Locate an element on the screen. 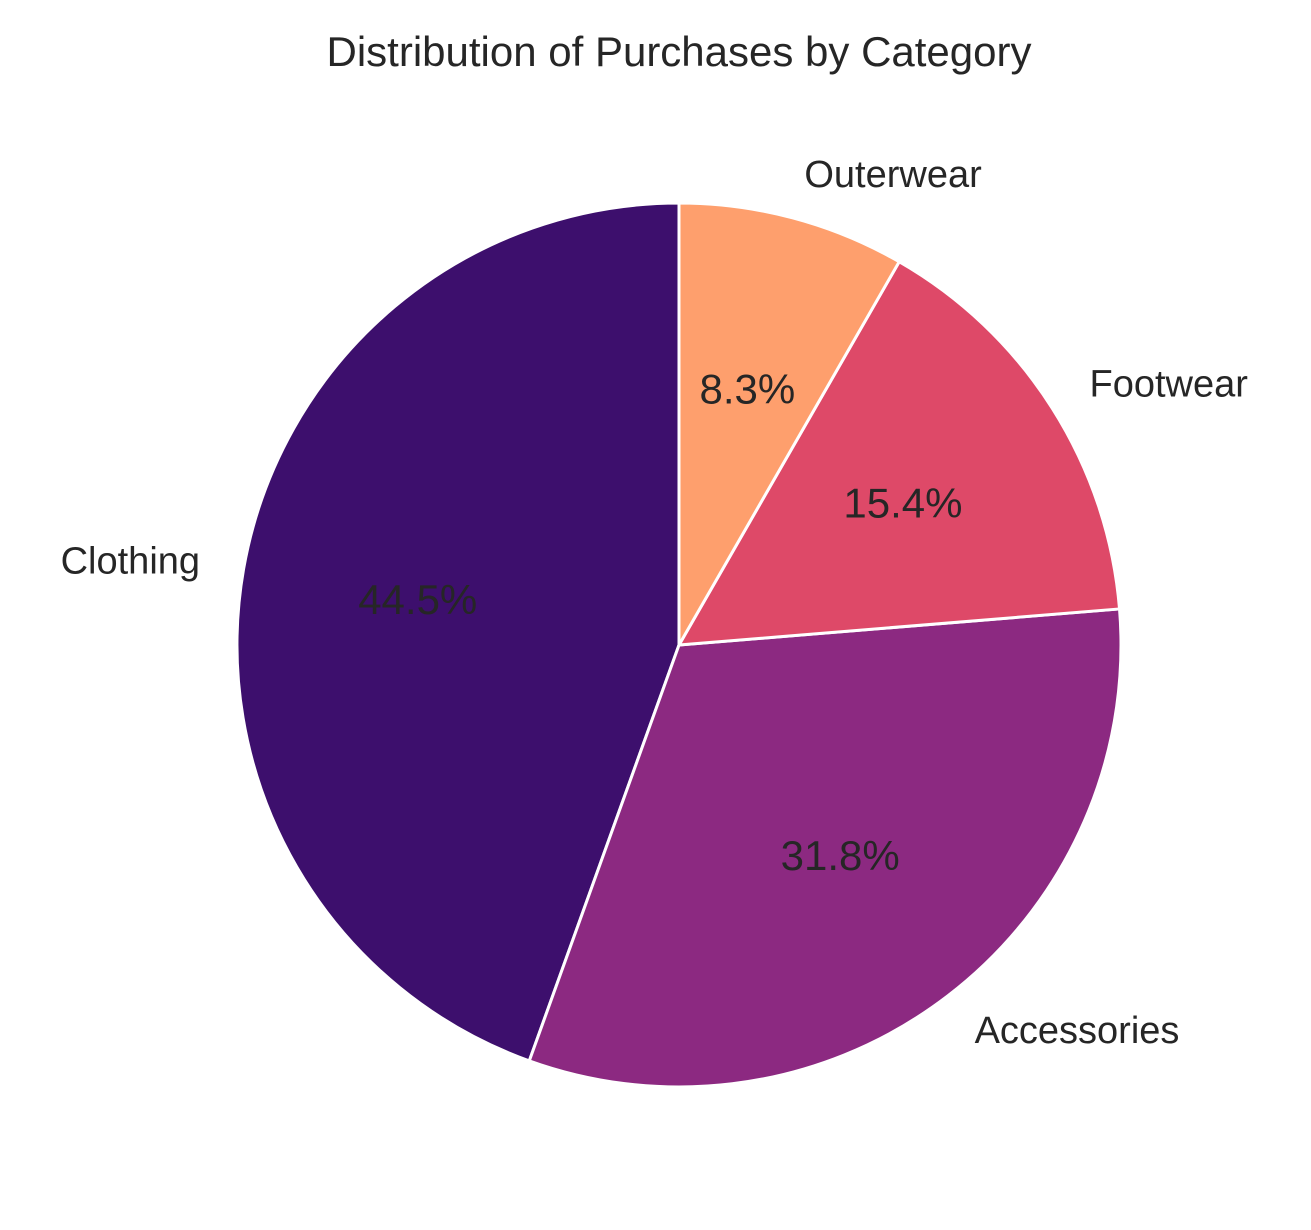 The image size is (1311, 1230). category-label-accessories: Accessories is located at coordinates (1077, 1031).